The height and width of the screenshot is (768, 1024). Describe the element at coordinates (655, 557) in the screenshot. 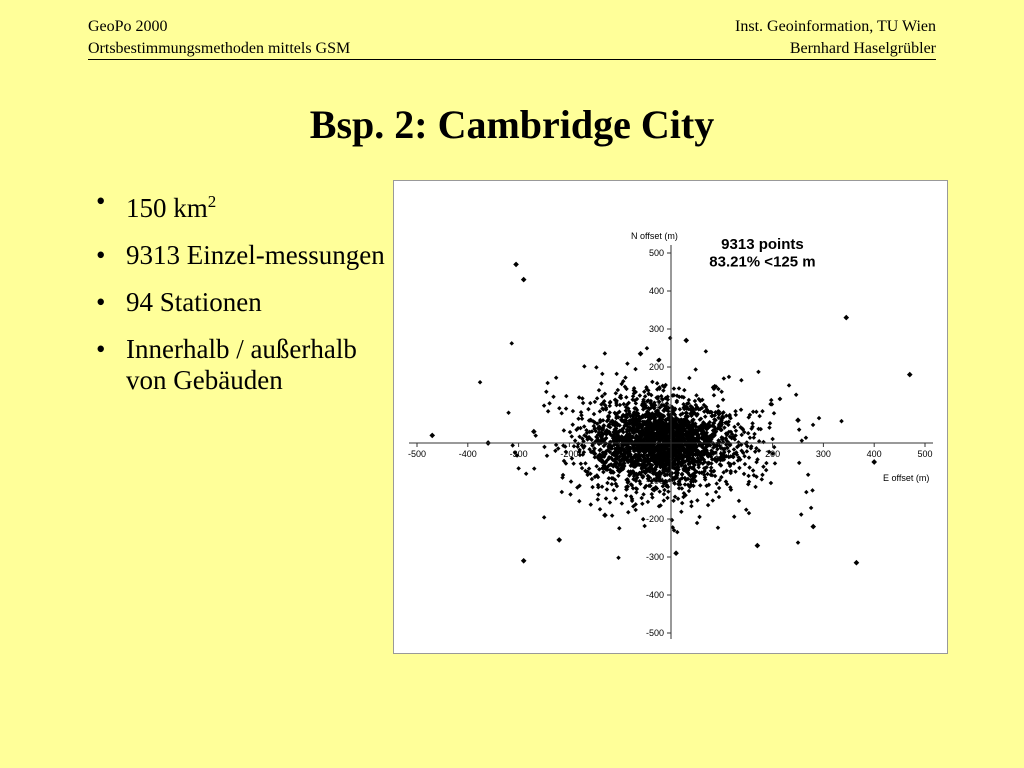

I see `y-tick-label: -300` at that location.